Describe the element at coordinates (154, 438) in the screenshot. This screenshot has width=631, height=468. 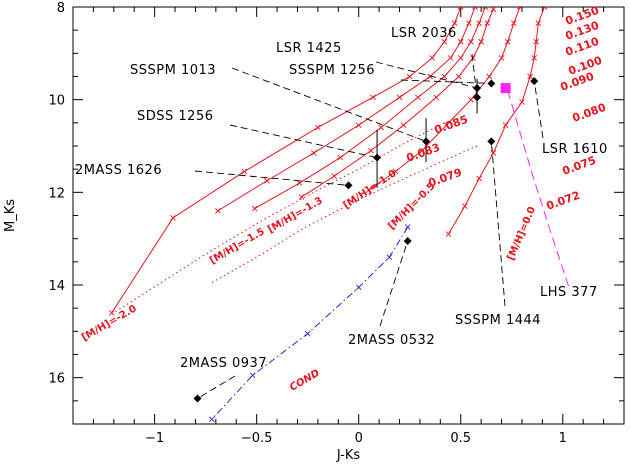
I see `x-tick-label: −1` at that location.